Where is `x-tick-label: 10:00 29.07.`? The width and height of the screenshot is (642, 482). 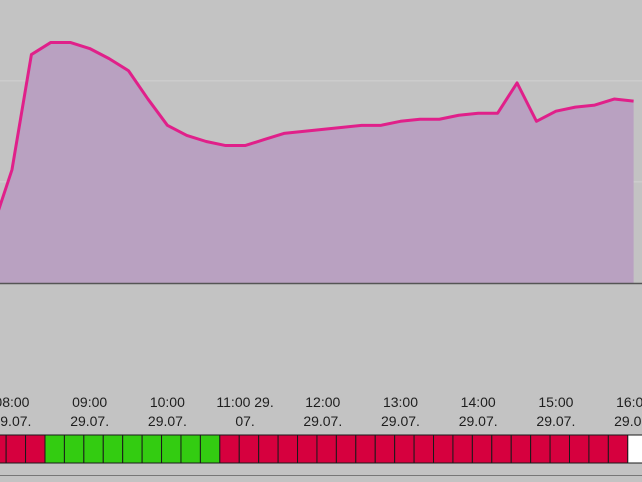
x-tick-label: 10:00 29.07. is located at coordinates (167, 411).